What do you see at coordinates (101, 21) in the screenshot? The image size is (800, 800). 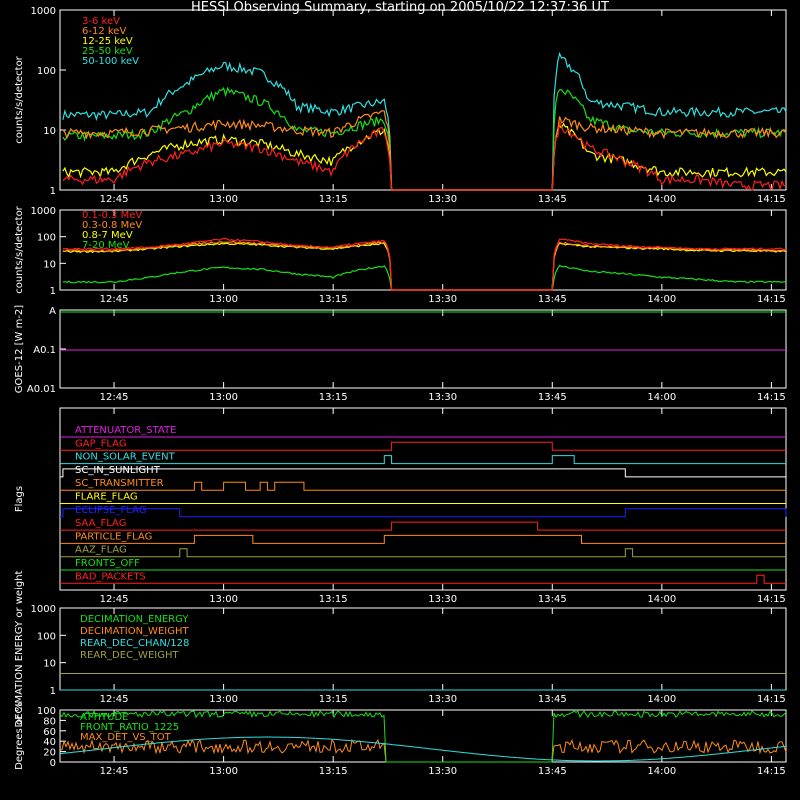 I see `legend-entry: 3-6 keV` at bounding box center [101, 21].